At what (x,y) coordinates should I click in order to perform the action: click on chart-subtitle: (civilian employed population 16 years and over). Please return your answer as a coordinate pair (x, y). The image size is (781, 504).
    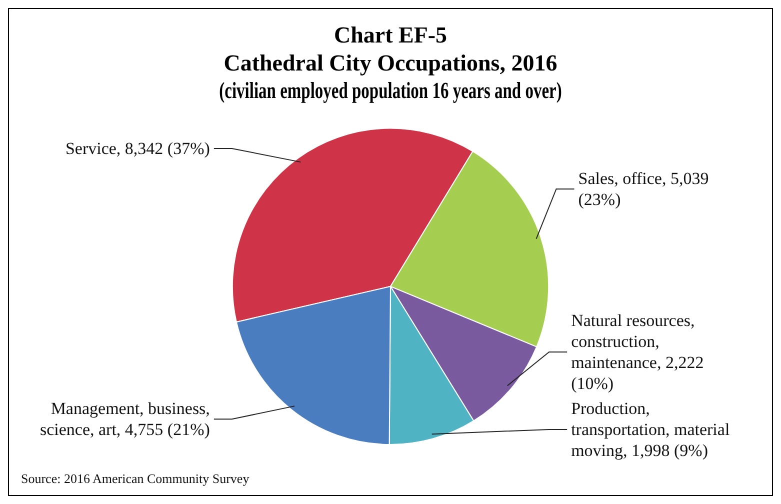
    Looking at the image, I should click on (390, 91).